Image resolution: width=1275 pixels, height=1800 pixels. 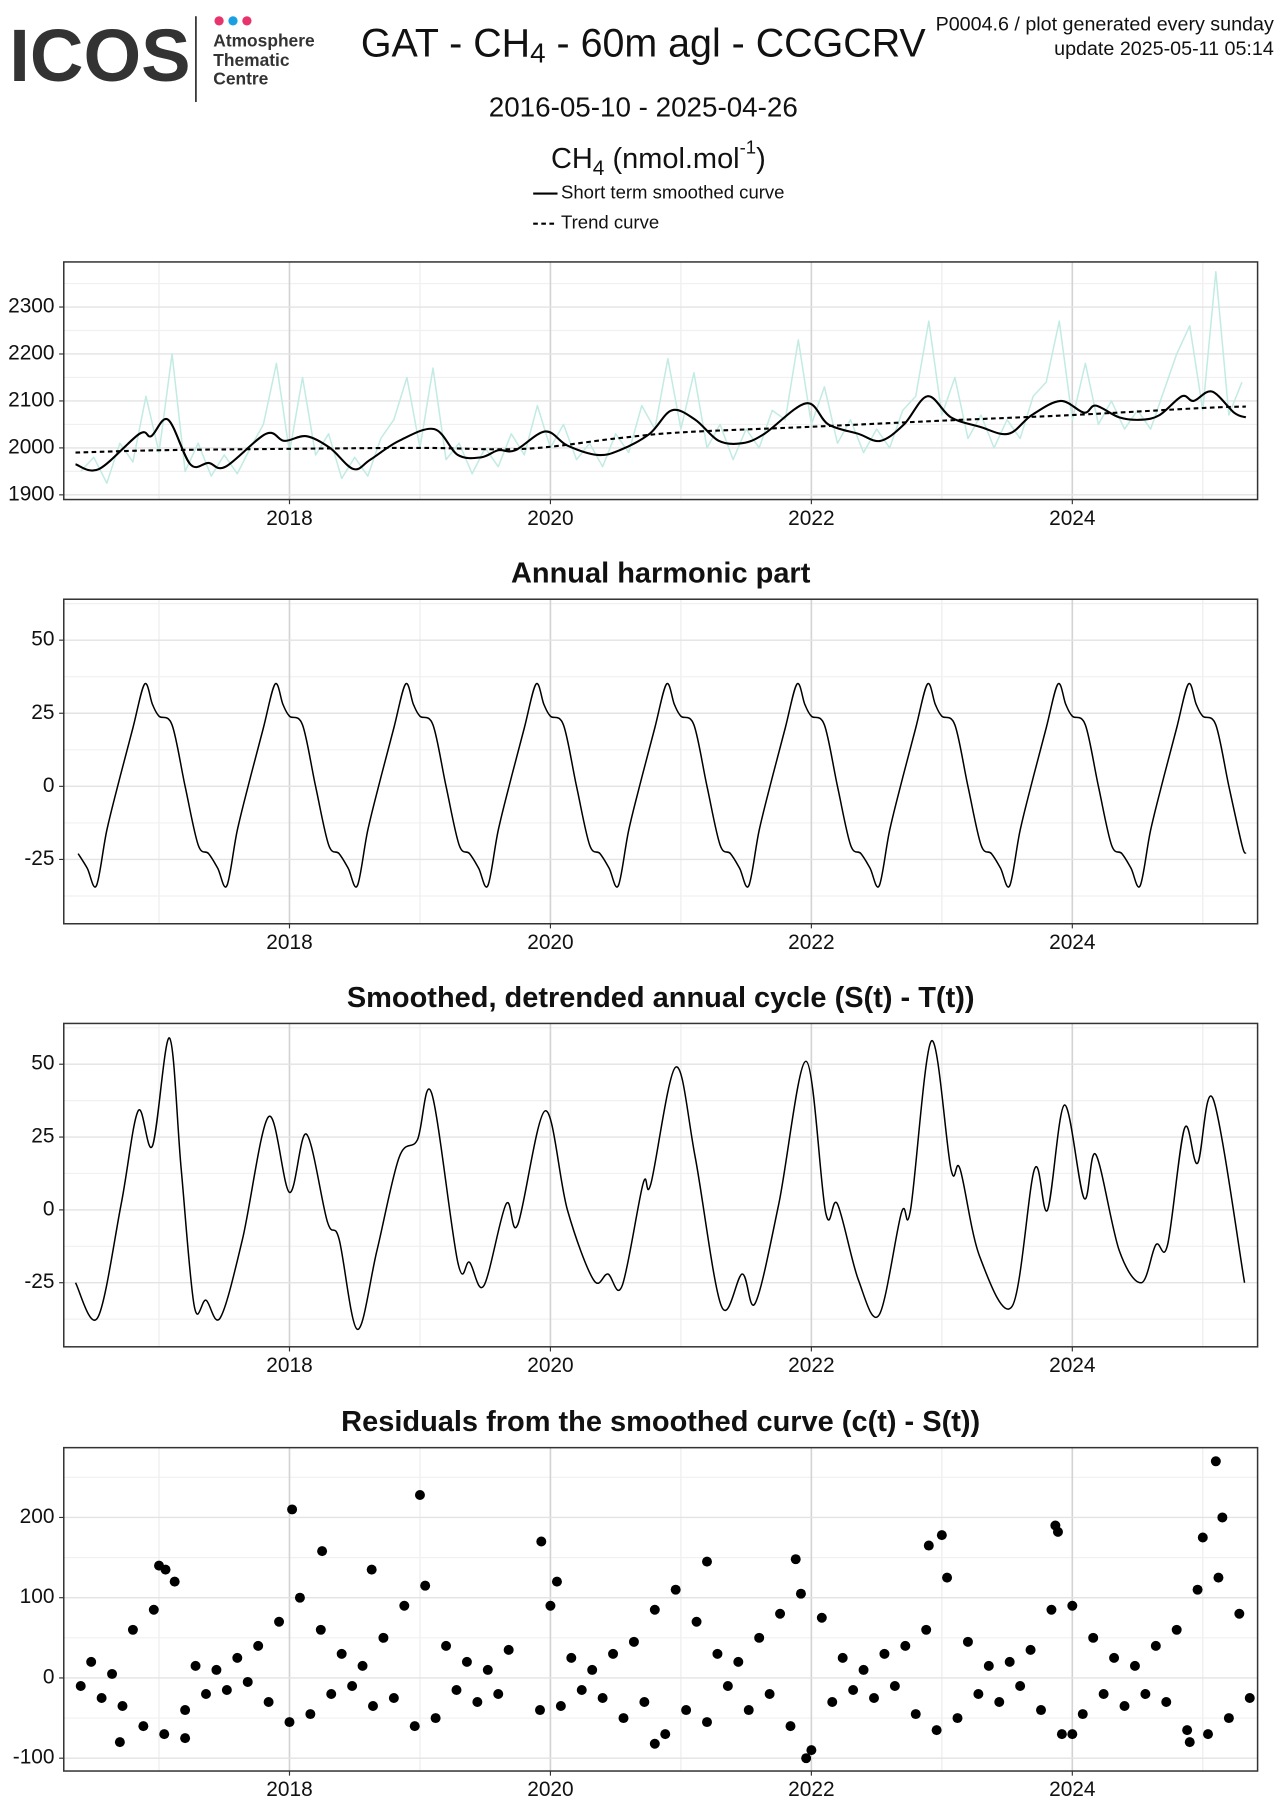 I want to click on y-tick-label: 50, so click(x=42, y=639).